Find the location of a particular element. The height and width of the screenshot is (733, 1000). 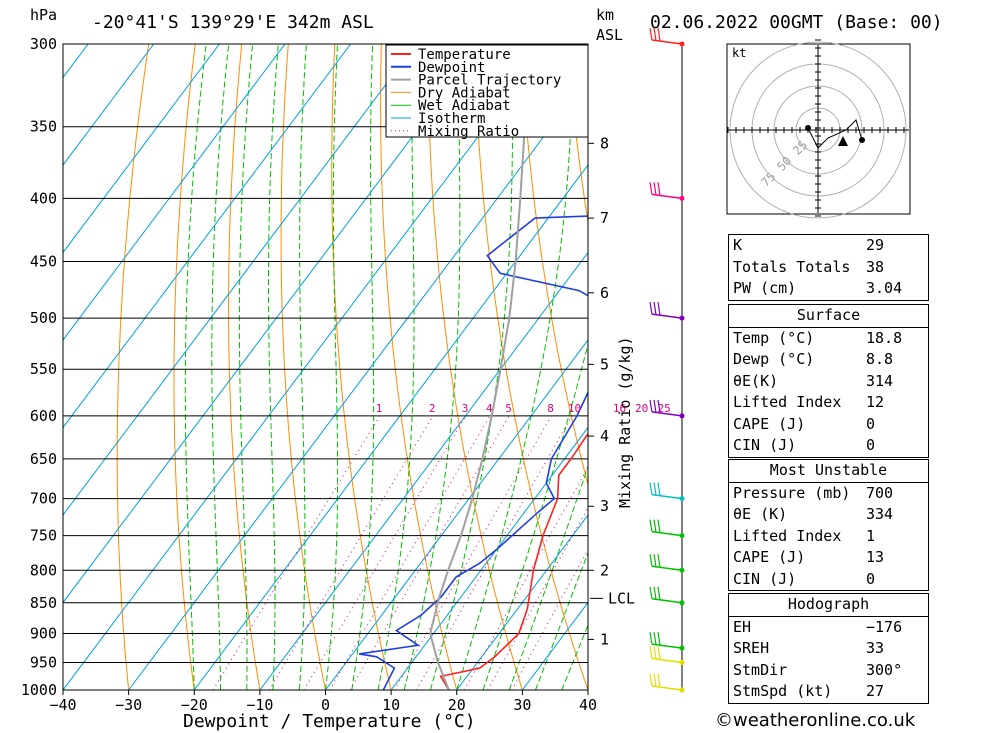

most-unstable-label: θE (K) is located at coordinates (760, 514).